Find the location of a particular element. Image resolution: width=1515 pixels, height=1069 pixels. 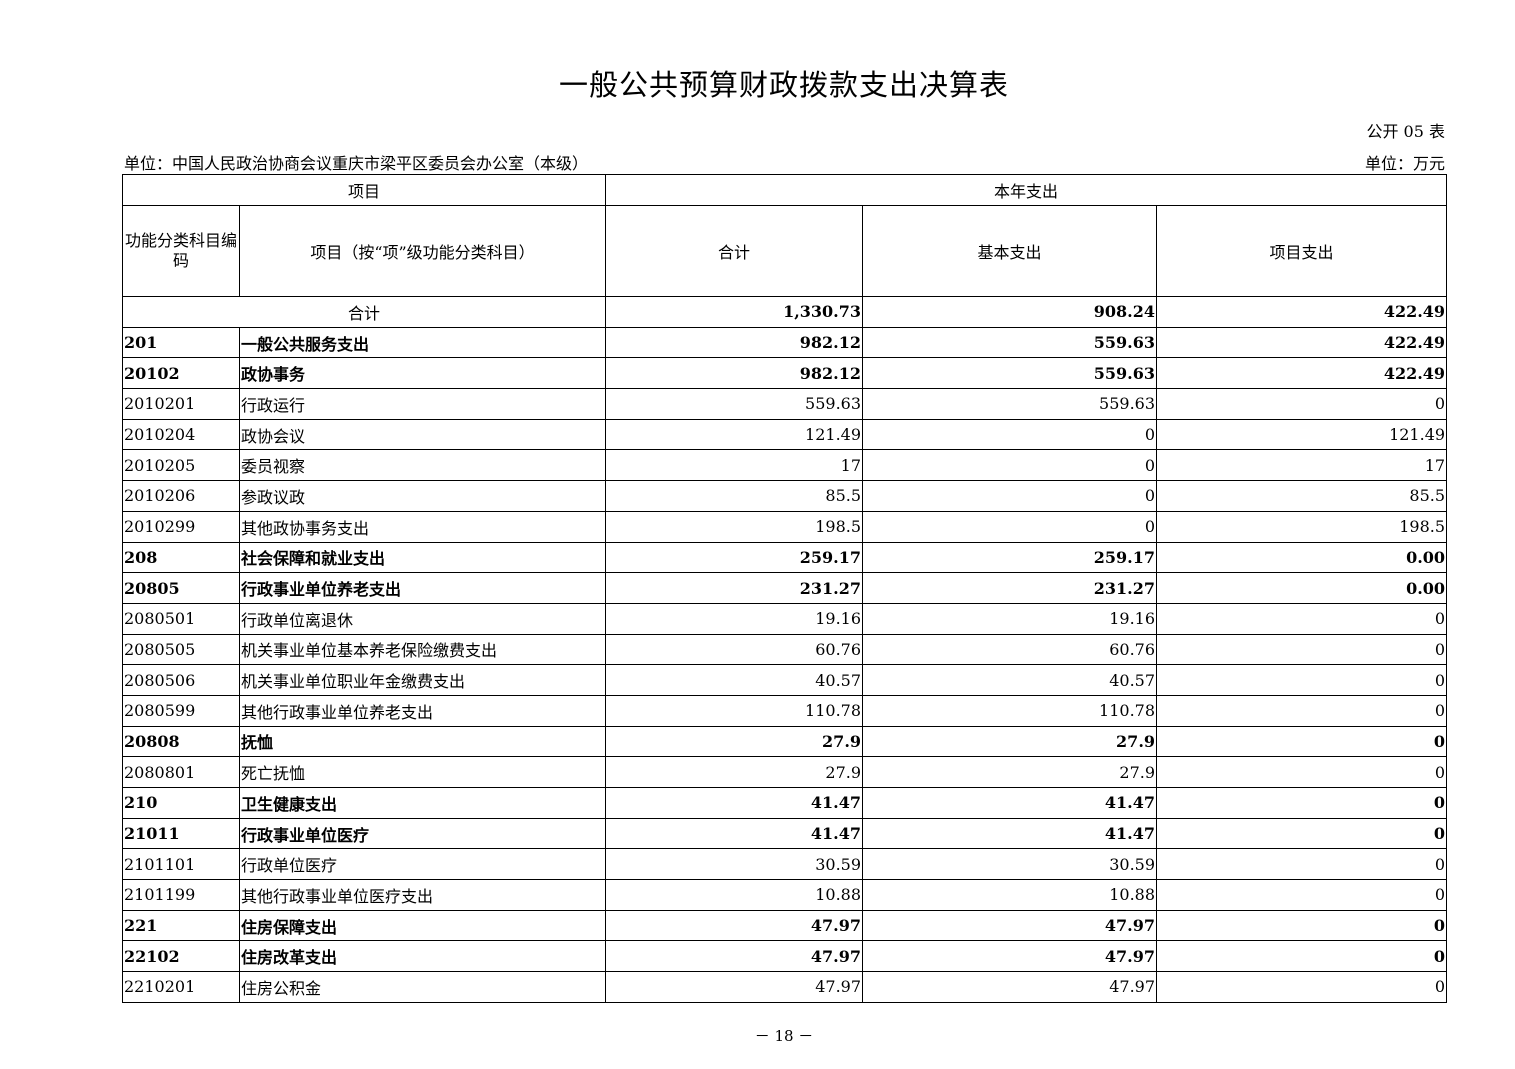

cell-total: 10.88 is located at coordinates (734, 895).